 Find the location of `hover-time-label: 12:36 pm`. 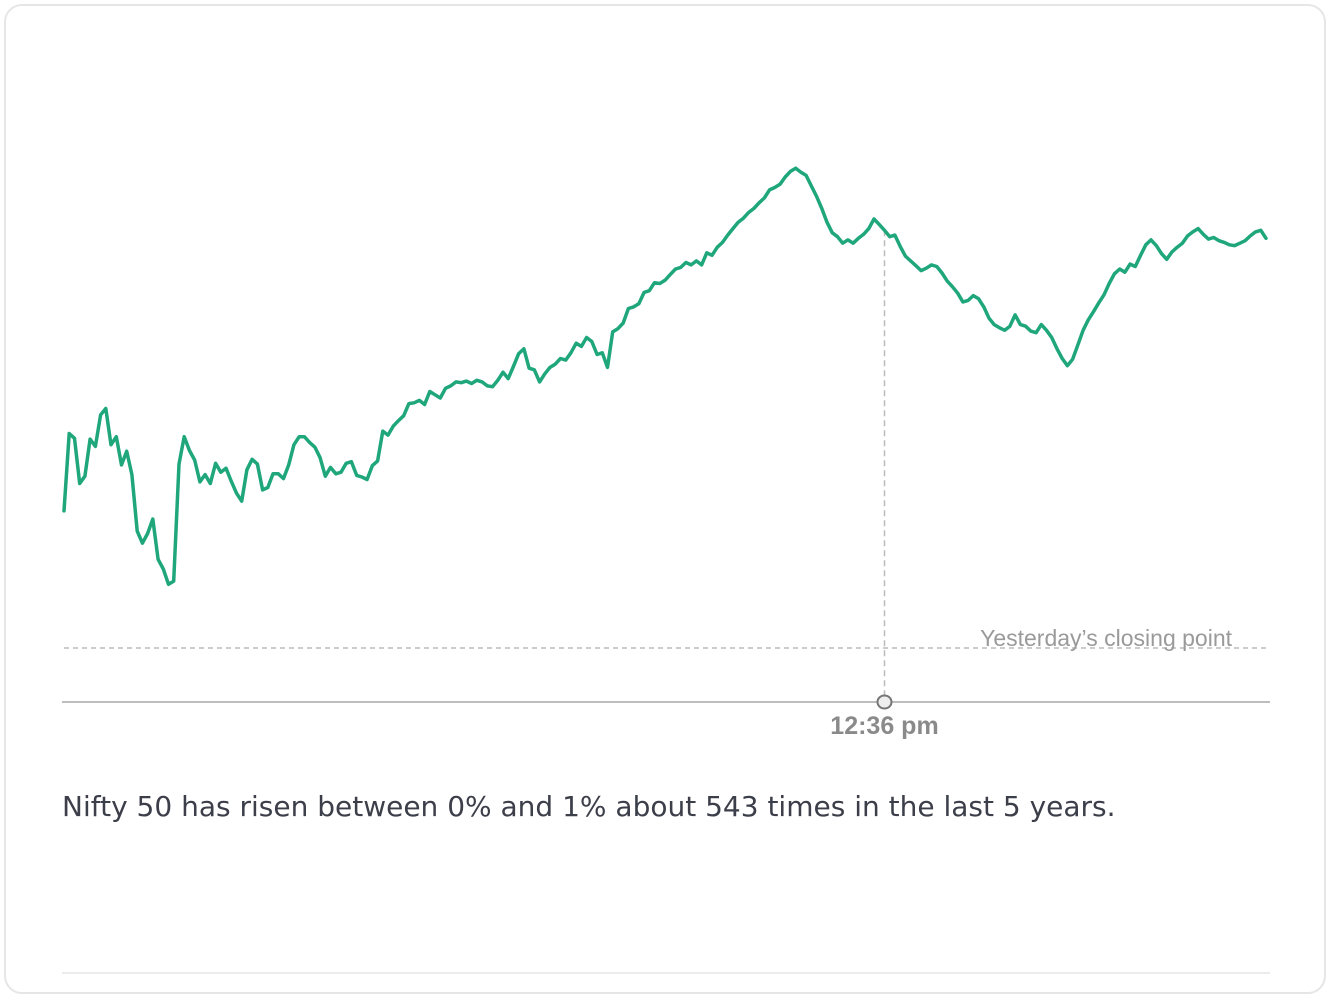

hover-time-label: 12:36 pm is located at coordinates (884, 726).